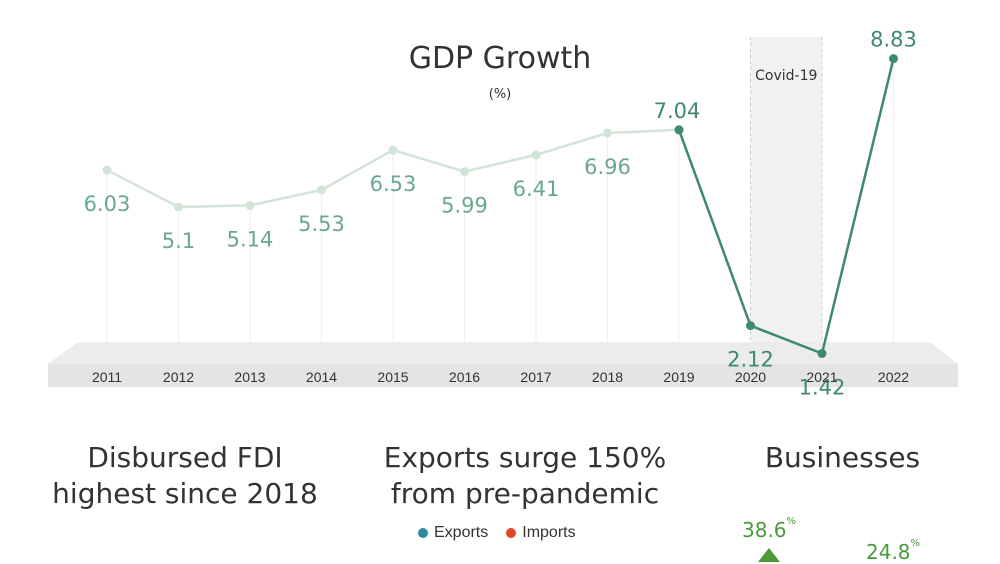 The height and width of the screenshot is (564, 1000). Describe the element at coordinates (536, 189) in the screenshot. I see `value-label-2017: 6.41` at that location.